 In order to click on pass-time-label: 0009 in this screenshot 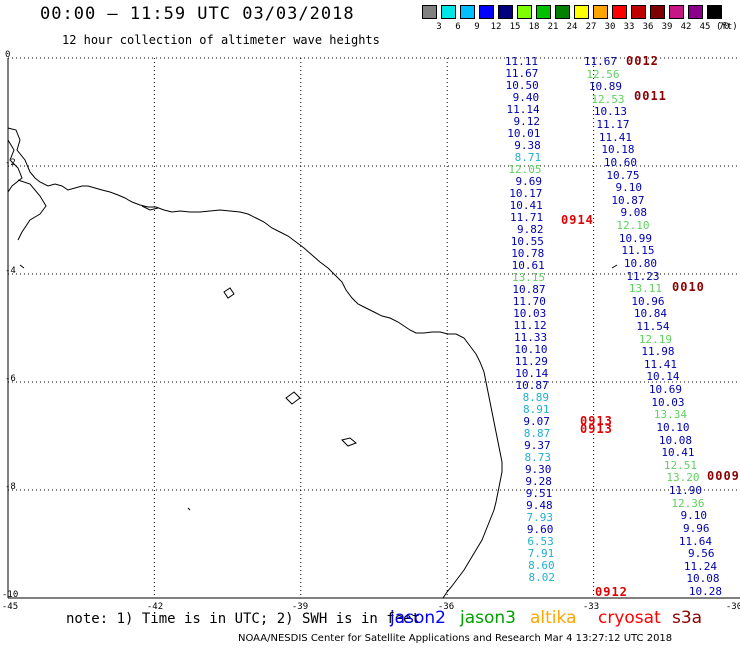, I will do `click(723, 476)`.